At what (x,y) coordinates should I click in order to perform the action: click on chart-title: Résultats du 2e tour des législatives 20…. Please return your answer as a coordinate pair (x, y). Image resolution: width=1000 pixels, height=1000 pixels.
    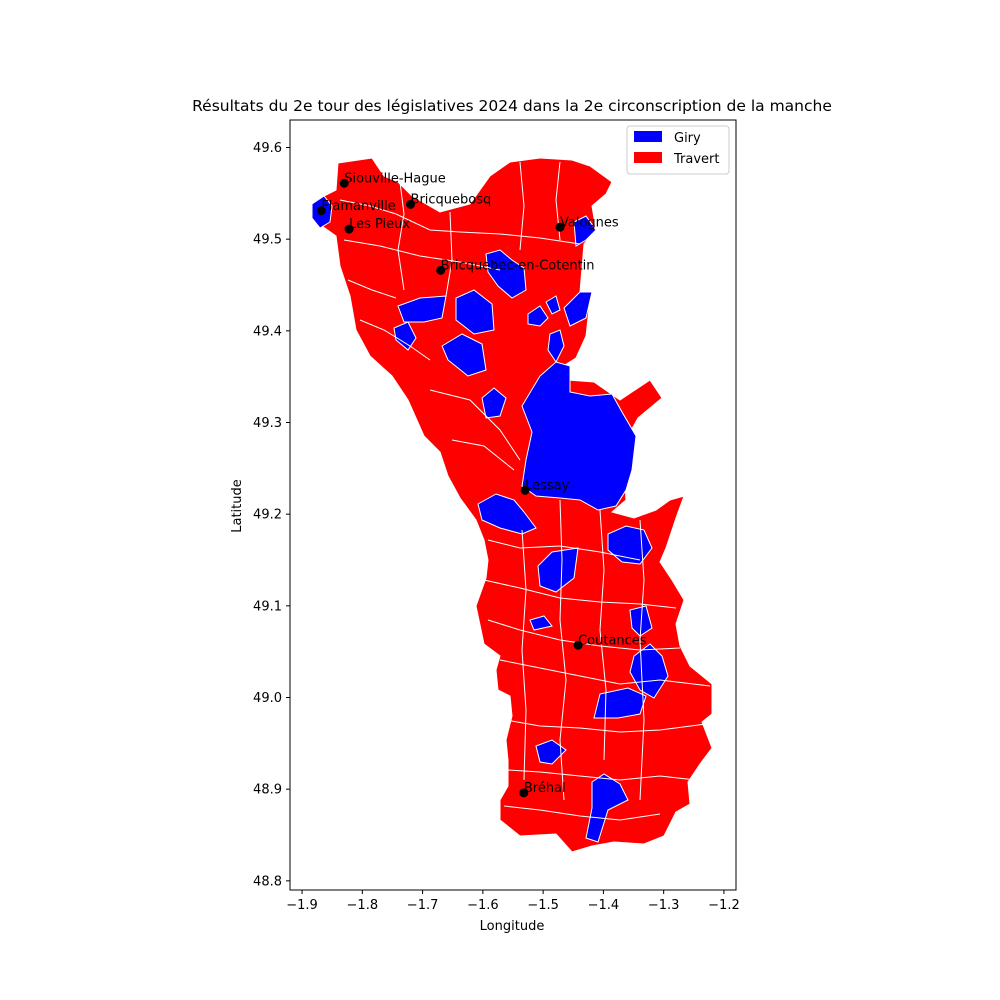
    Looking at the image, I should click on (512, 106).